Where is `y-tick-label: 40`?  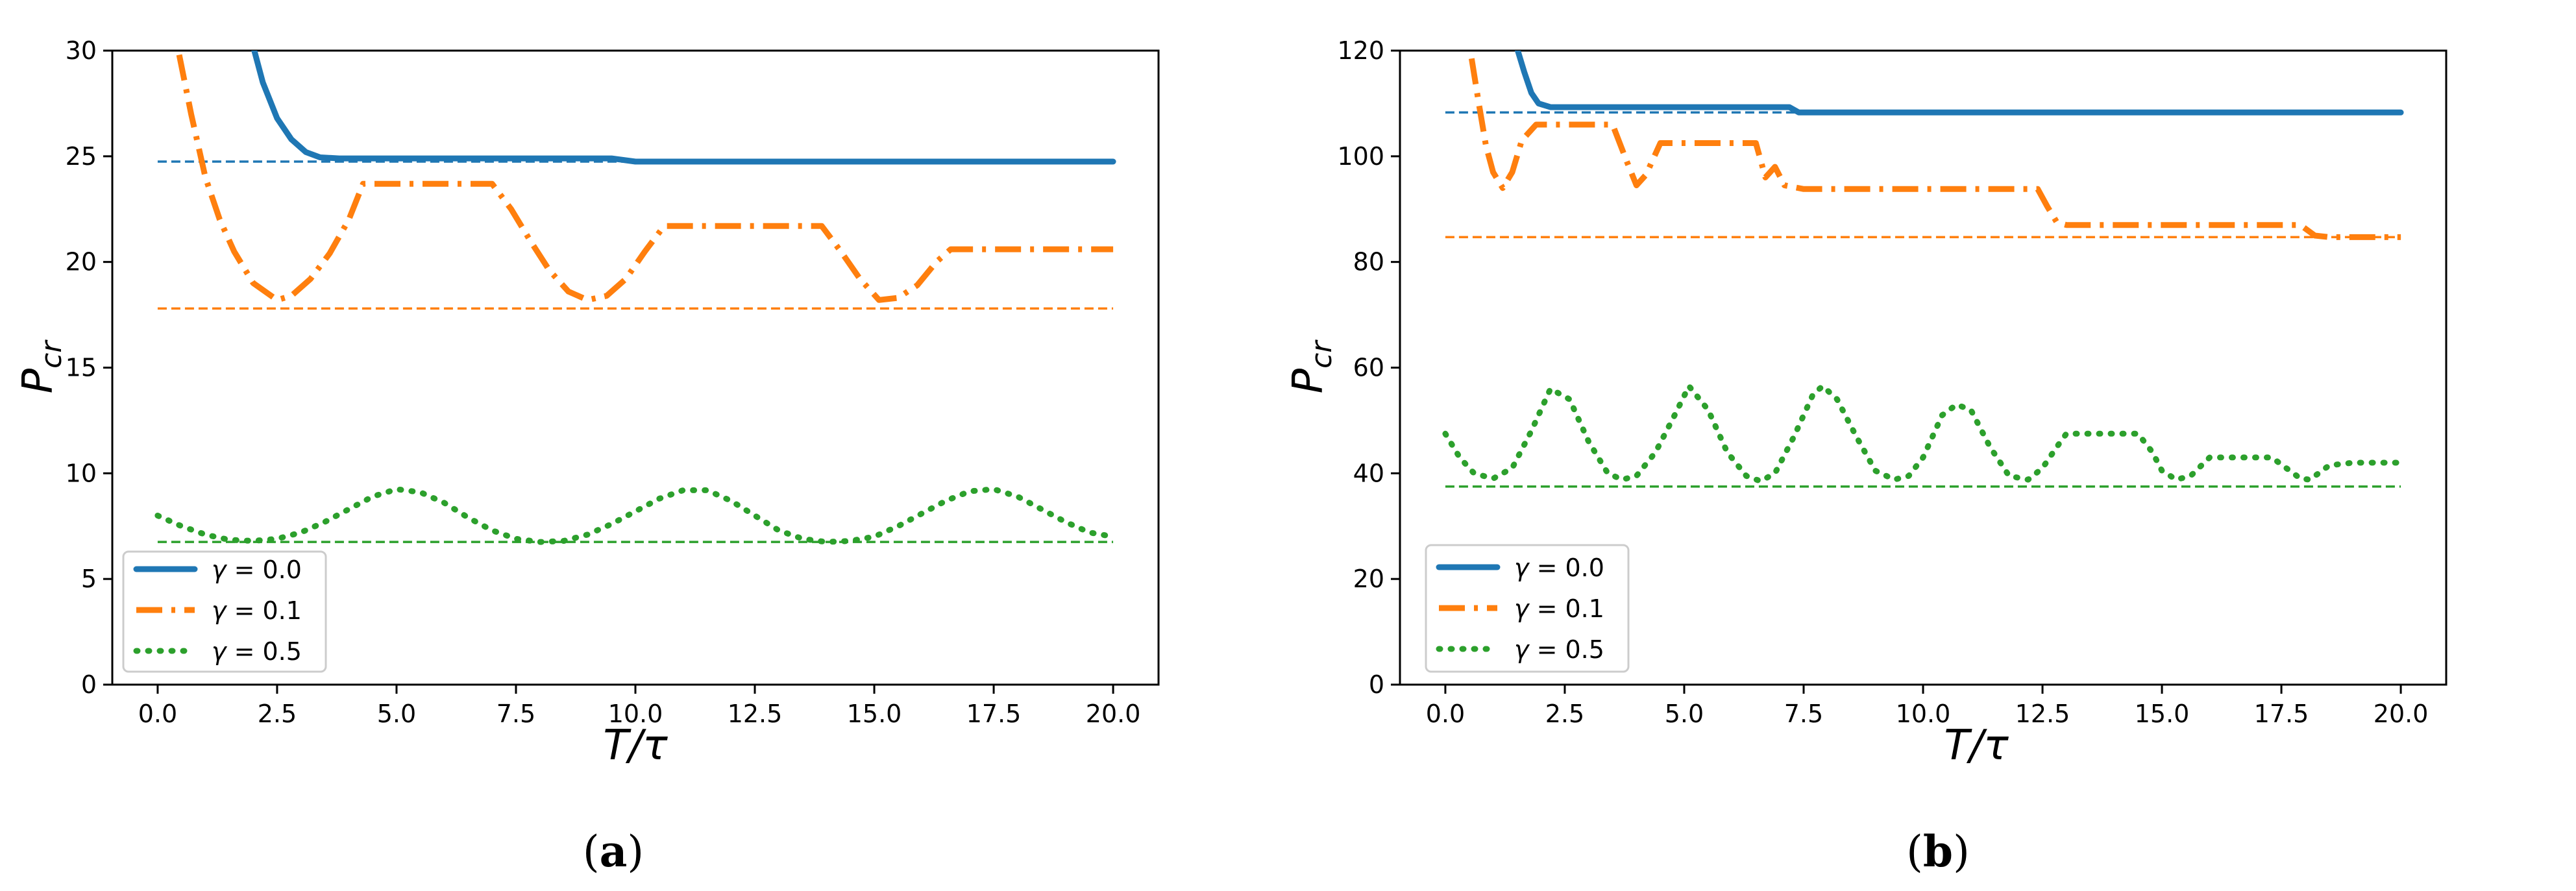
y-tick-label: 40 is located at coordinates (1368, 473).